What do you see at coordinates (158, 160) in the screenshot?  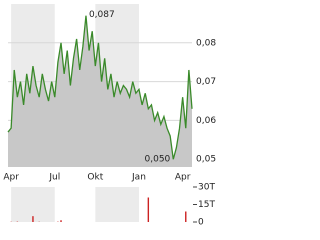 I see `annotation: 0,050` at bounding box center [158, 160].